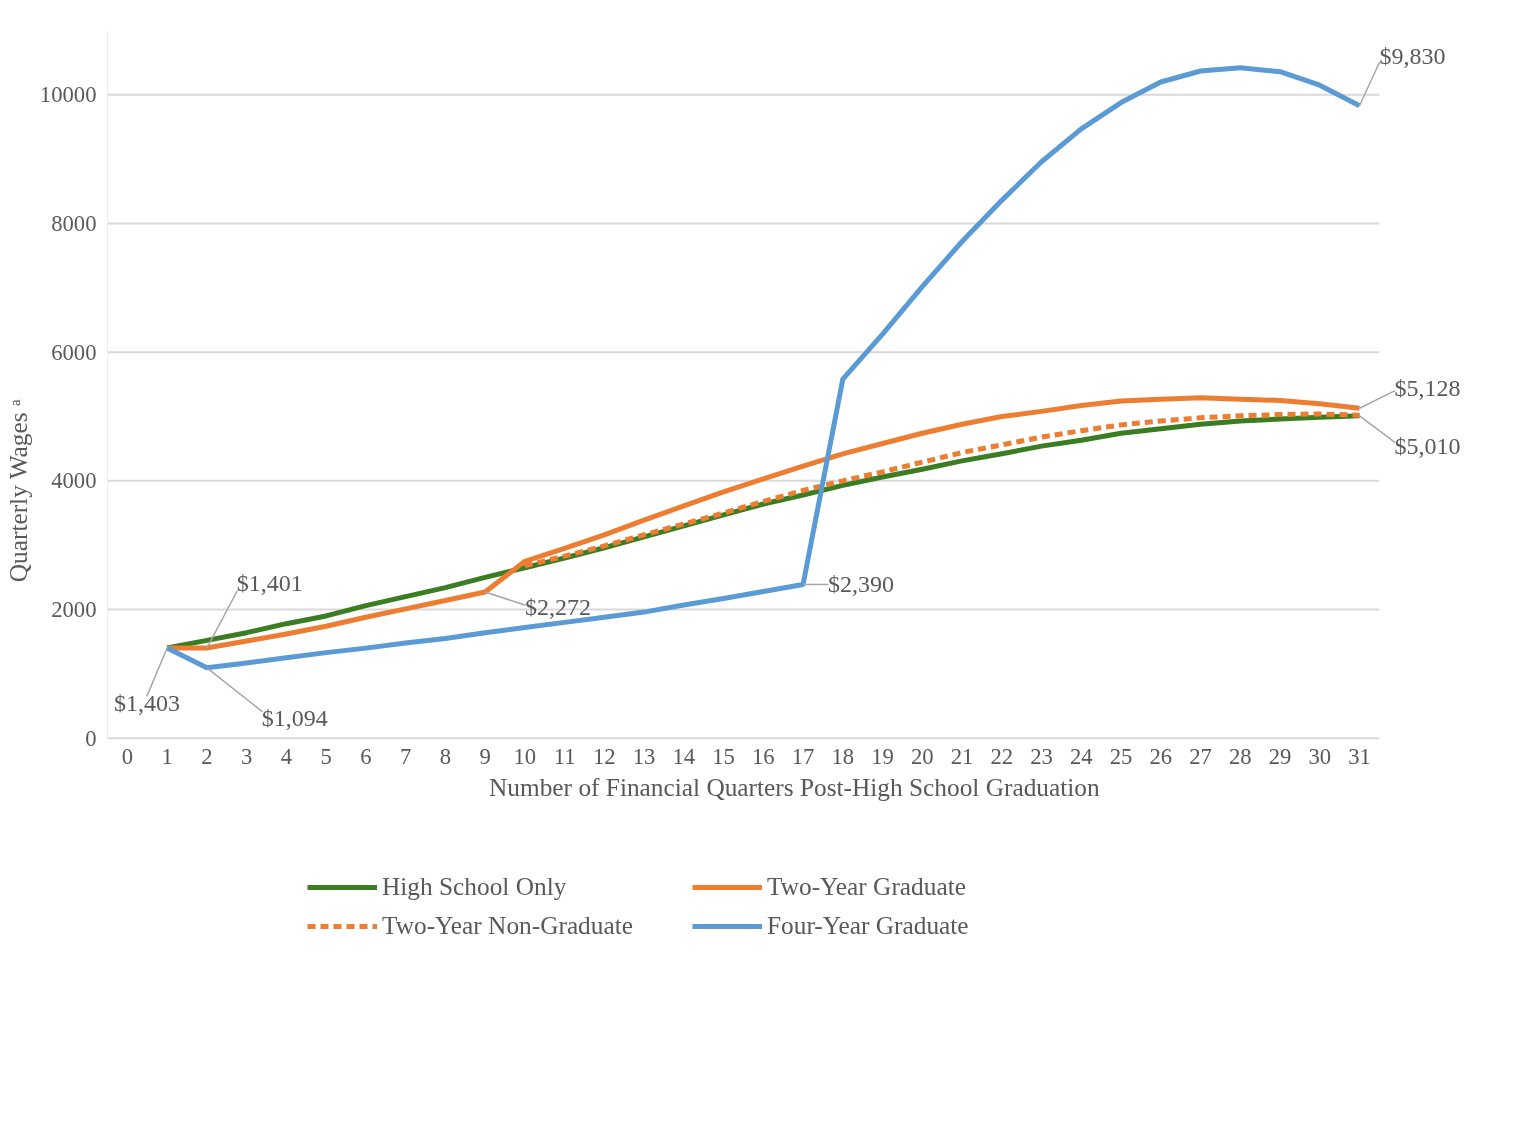 The width and height of the screenshot is (1523, 1147). Describe the element at coordinates (794, 786) in the screenshot. I see `x-axis-title: Number of Financial Quarters Post-High School Graduation` at that location.